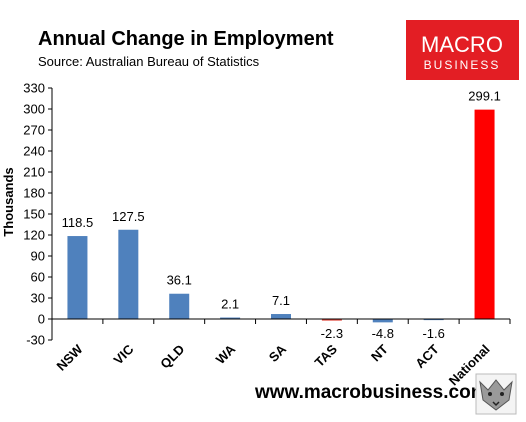  Describe the element at coordinates (34, 151) in the screenshot. I see `y-tick-label: 240` at that location.